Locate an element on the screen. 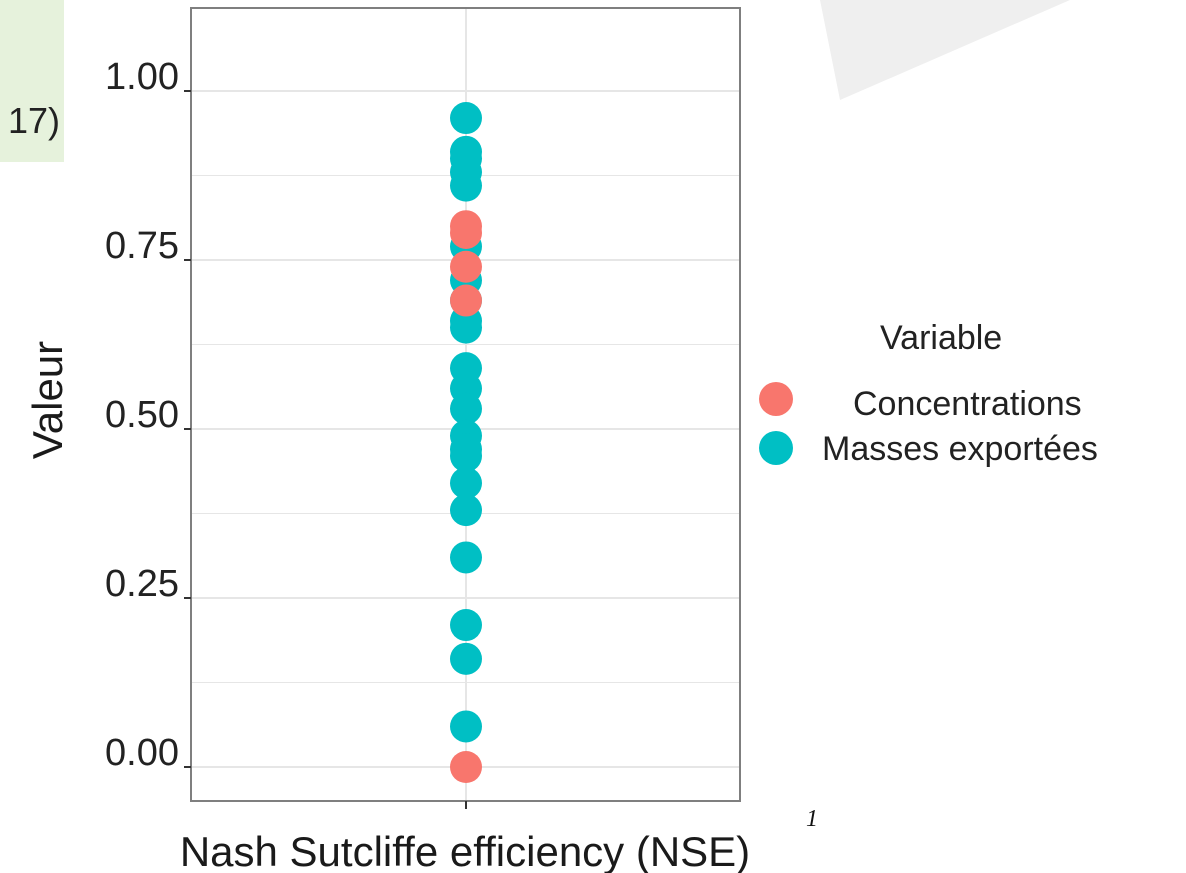 The image size is (1186, 873). legend-key-concentrations is located at coordinates (776, 399).